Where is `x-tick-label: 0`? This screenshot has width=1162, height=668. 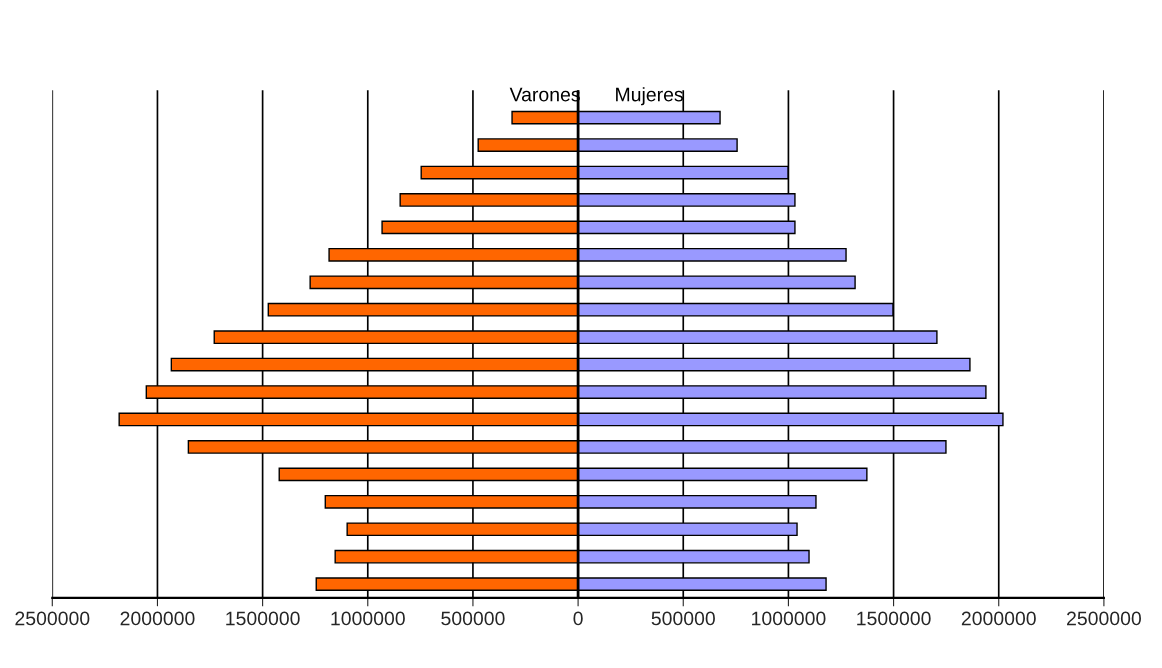
x-tick-label: 0 is located at coordinates (578, 618).